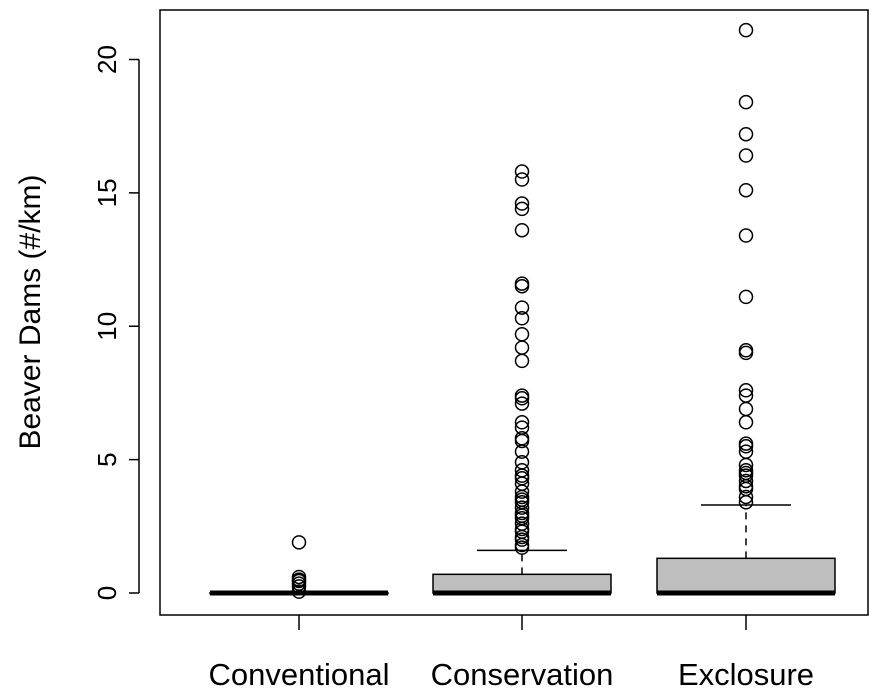 This screenshot has width=874, height=690. Describe the element at coordinates (522, 673) in the screenshot. I see `x-tick-label: Conservation` at that location.